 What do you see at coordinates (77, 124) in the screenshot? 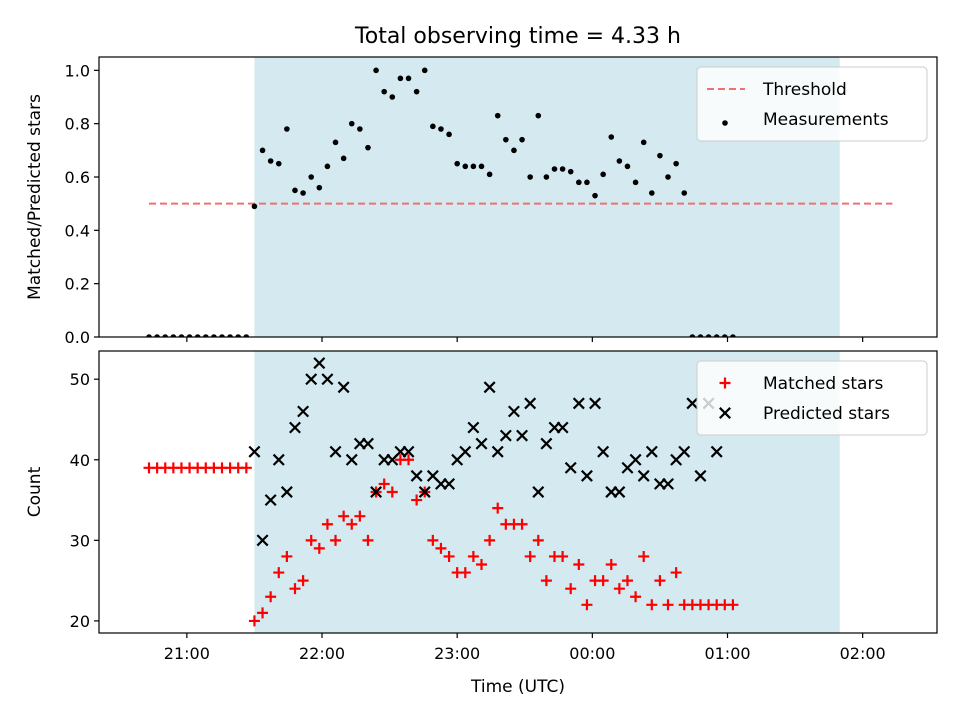
I see `y-tick-label: 0.8` at bounding box center [77, 124].